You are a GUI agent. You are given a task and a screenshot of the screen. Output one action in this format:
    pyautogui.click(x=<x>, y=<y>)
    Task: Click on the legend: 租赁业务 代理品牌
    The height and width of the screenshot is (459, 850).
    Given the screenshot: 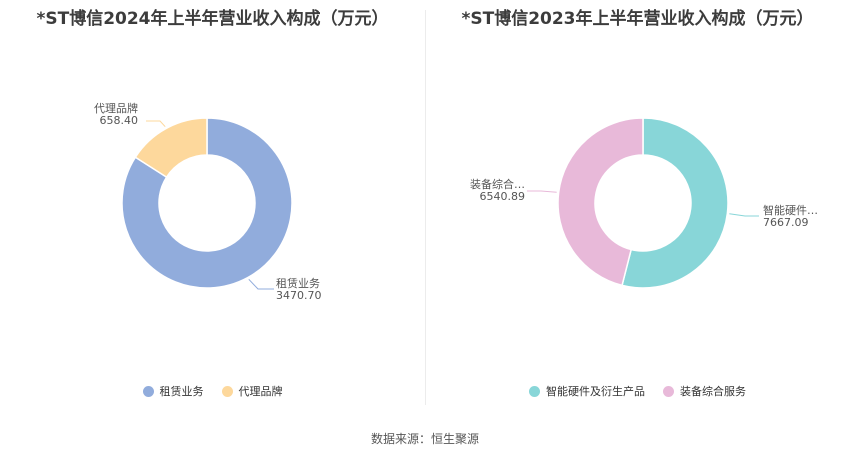 What is the action you would take?
    pyautogui.click(x=212, y=391)
    